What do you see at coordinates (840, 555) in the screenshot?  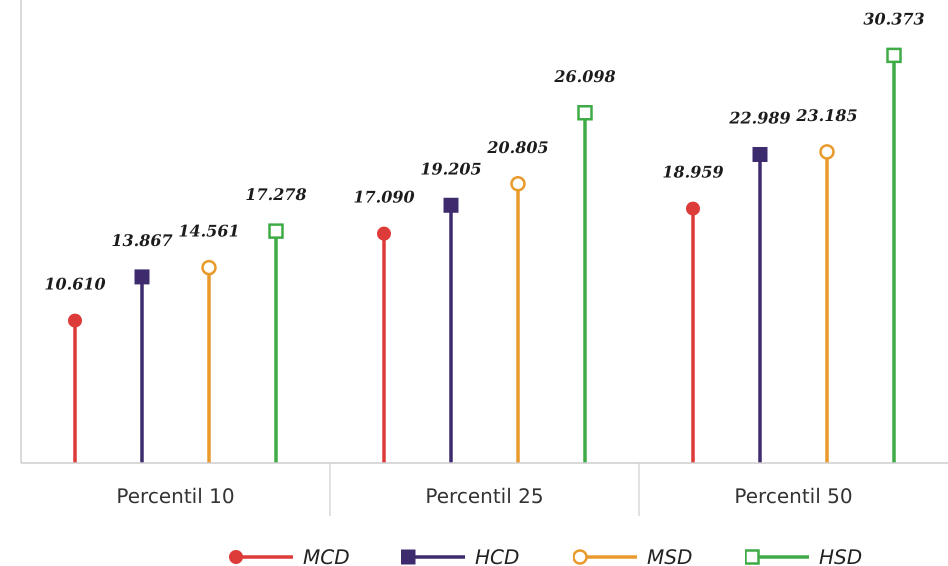 I see `legend-label: HSD` at bounding box center [840, 555].